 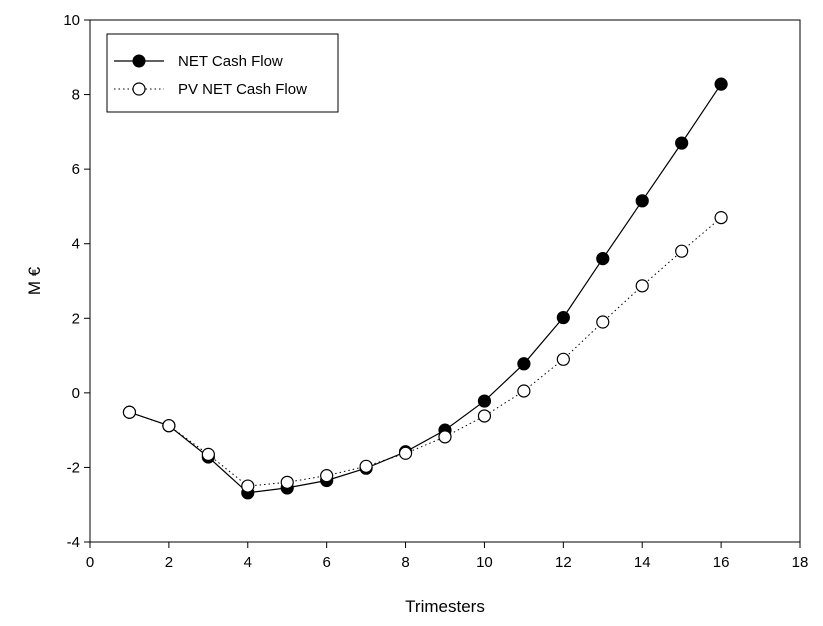 What do you see at coordinates (405, 562) in the screenshot?
I see `x-tick-label: 8` at bounding box center [405, 562].